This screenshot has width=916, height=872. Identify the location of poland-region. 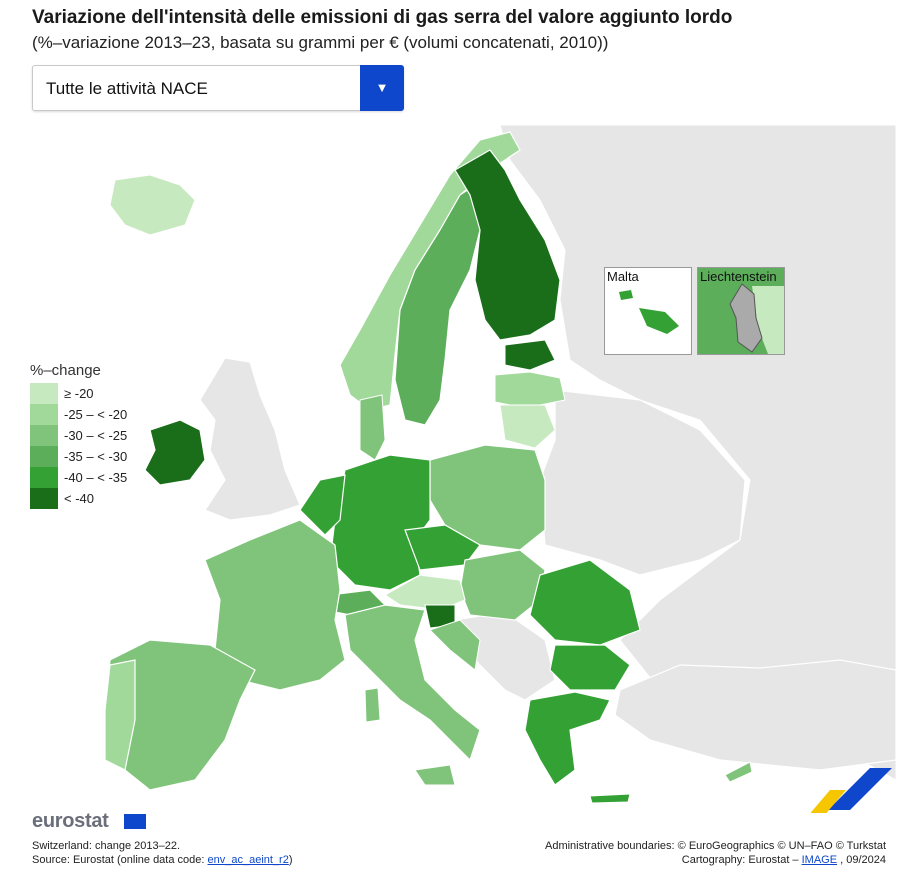
(487, 497).